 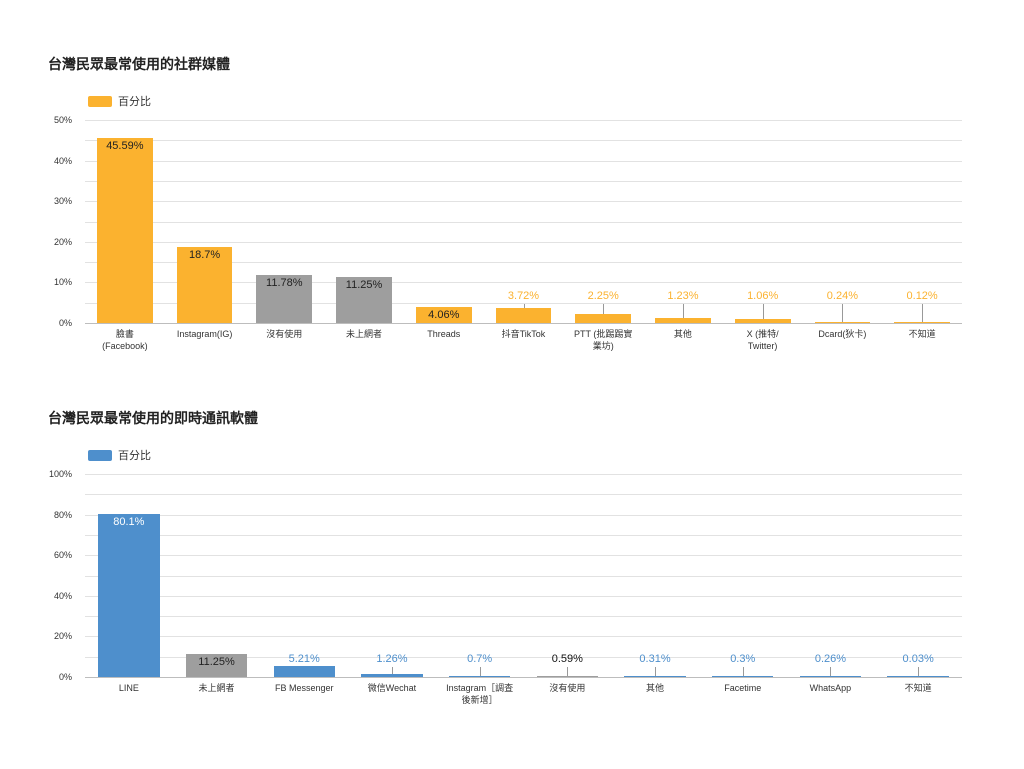 What do you see at coordinates (523, 334) in the screenshot?
I see `x-tick-label: 抖音TikTok` at bounding box center [523, 334].